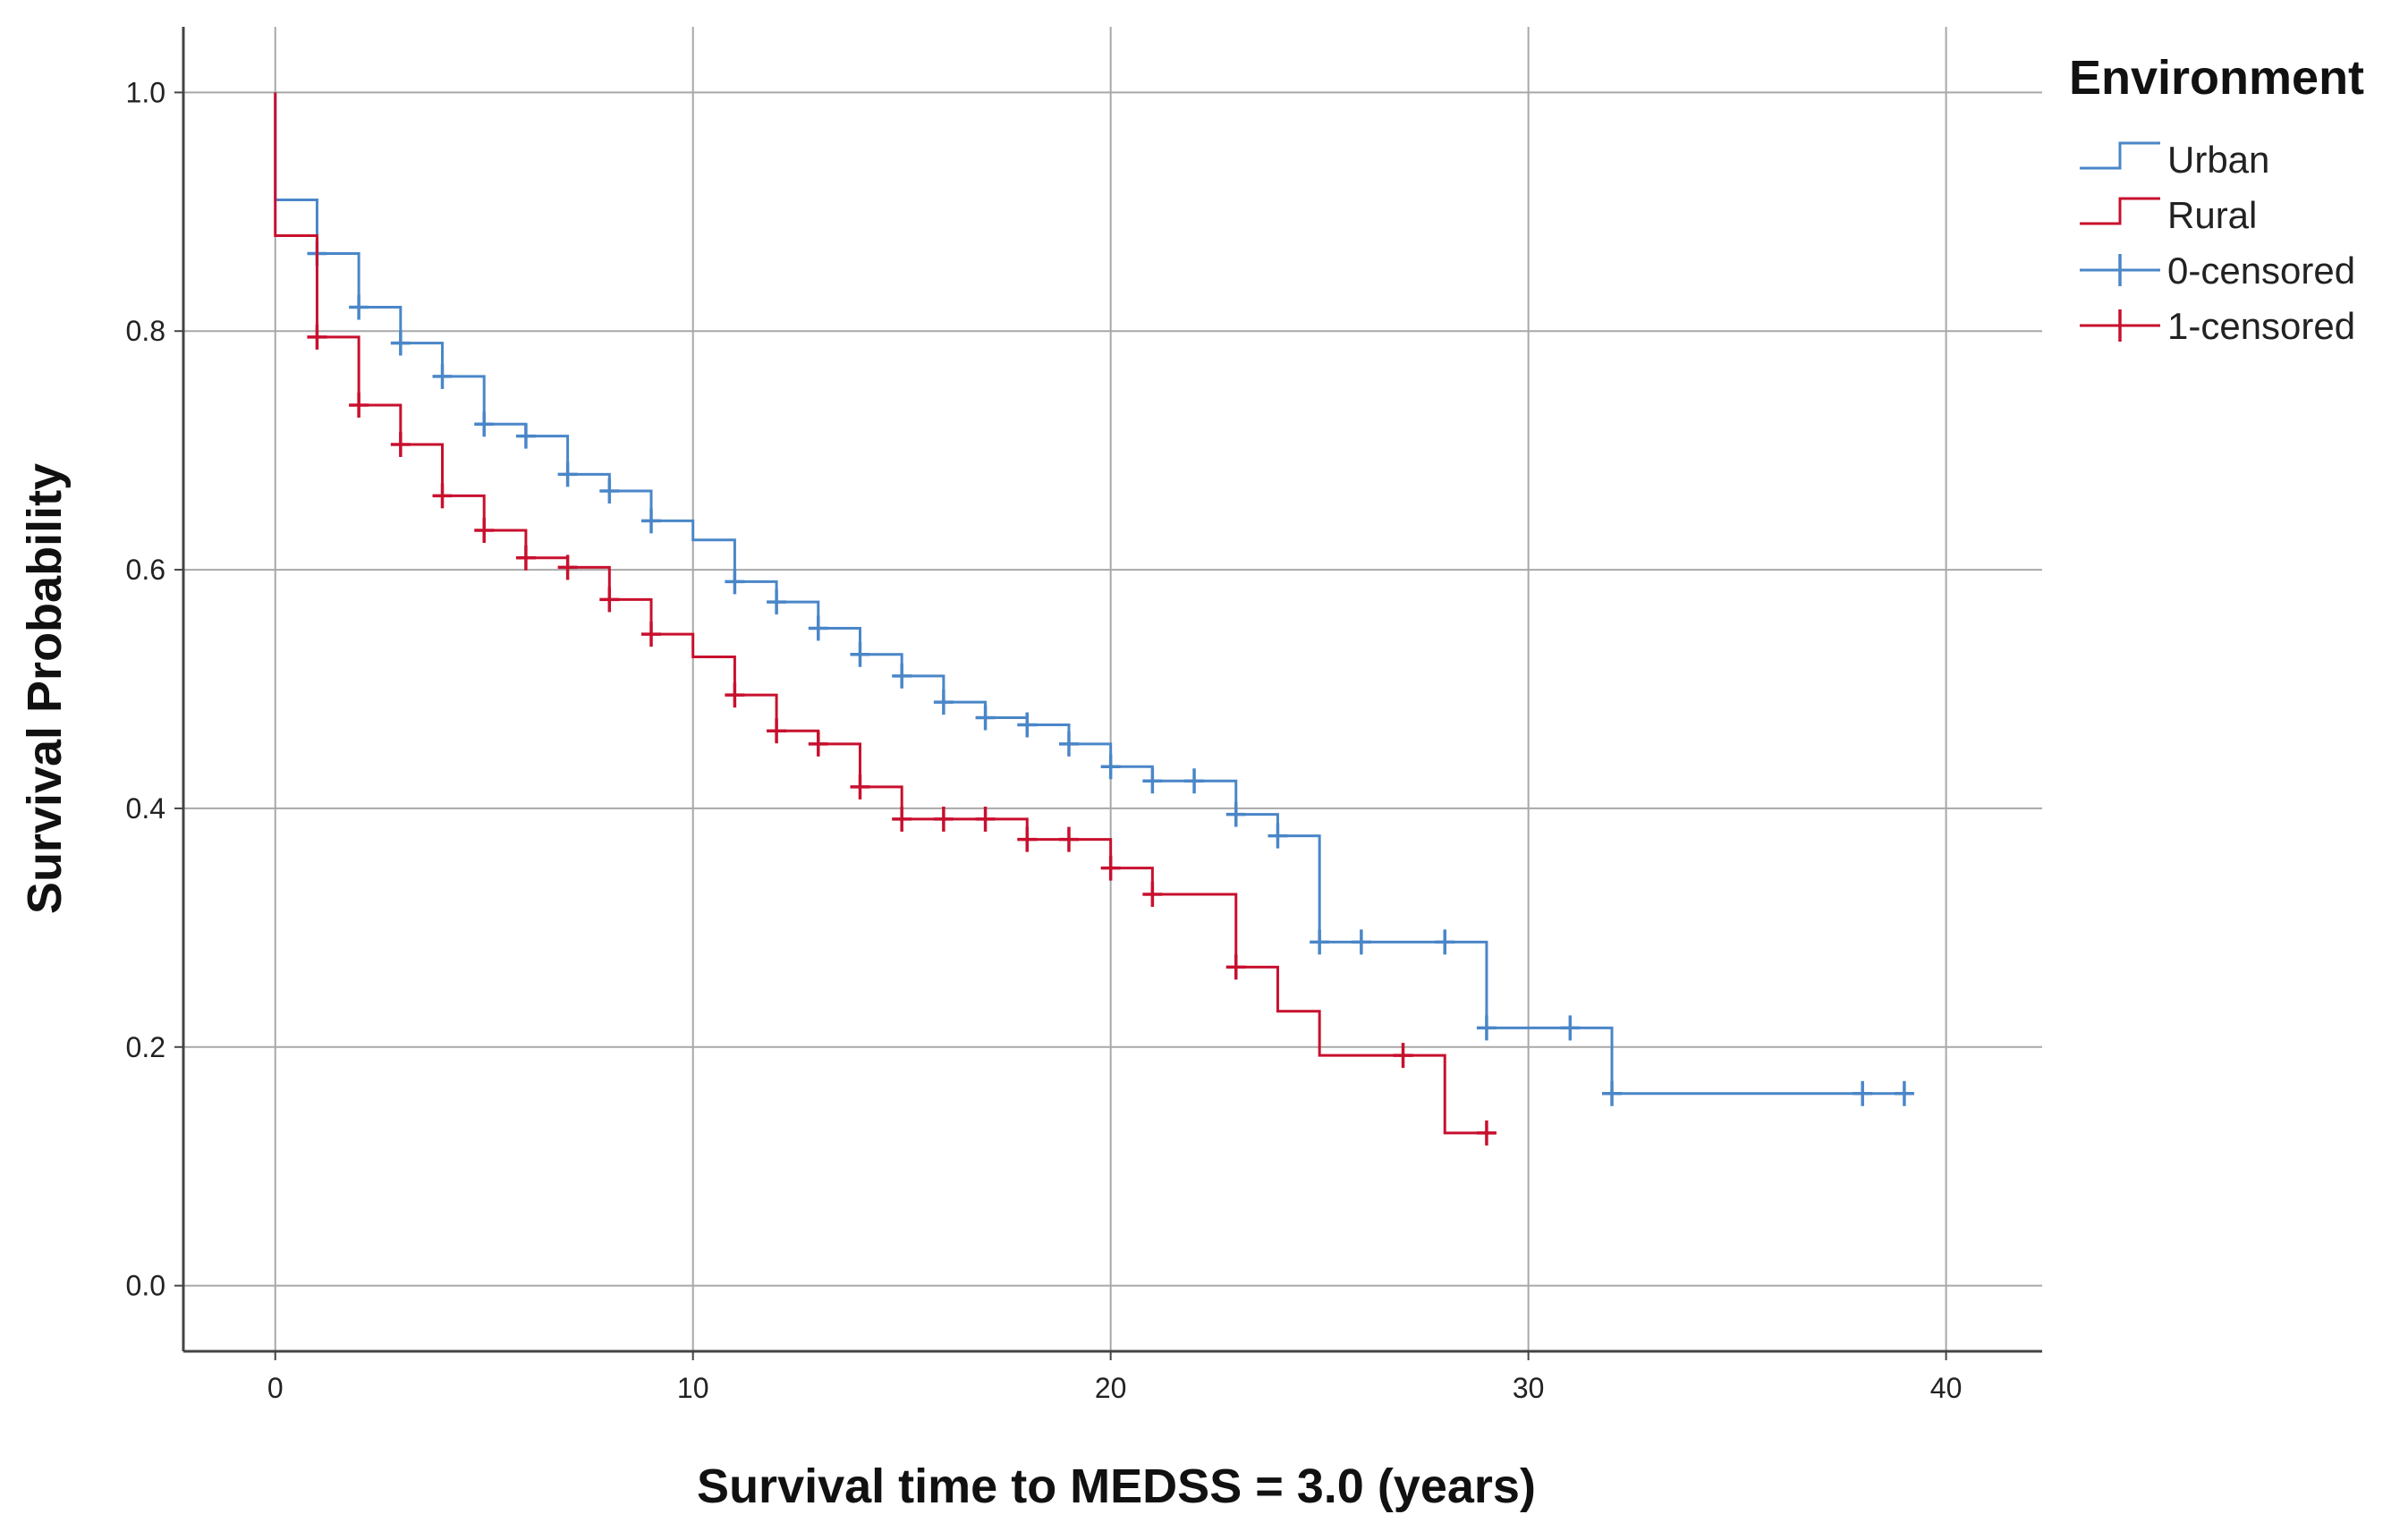  What do you see at coordinates (2261, 326) in the screenshot?
I see `legend-label: 1-censored` at bounding box center [2261, 326].